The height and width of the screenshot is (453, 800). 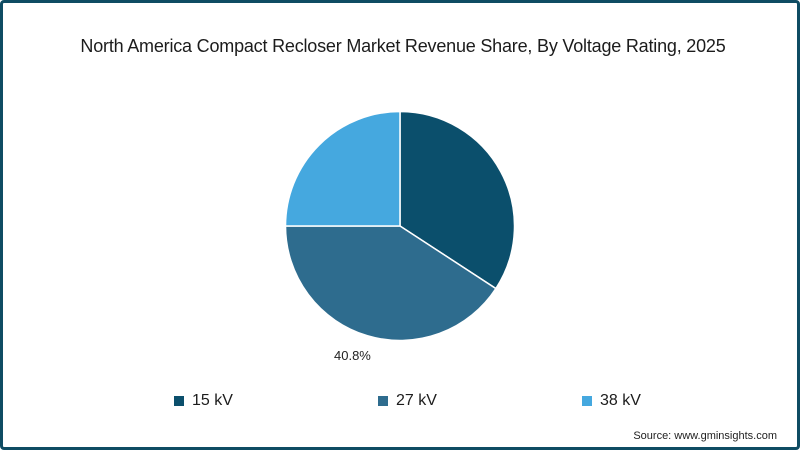 I want to click on data-label-27kv: 40.8%, so click(x=352, y=355).